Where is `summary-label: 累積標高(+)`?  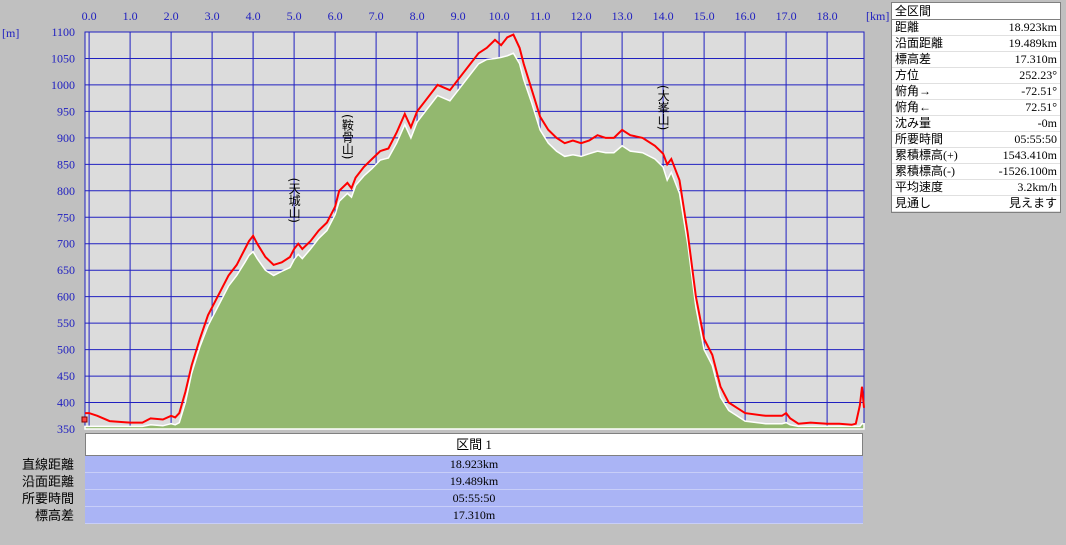 summary-label: 累積標高(+) is located at coordinates (926, 155).